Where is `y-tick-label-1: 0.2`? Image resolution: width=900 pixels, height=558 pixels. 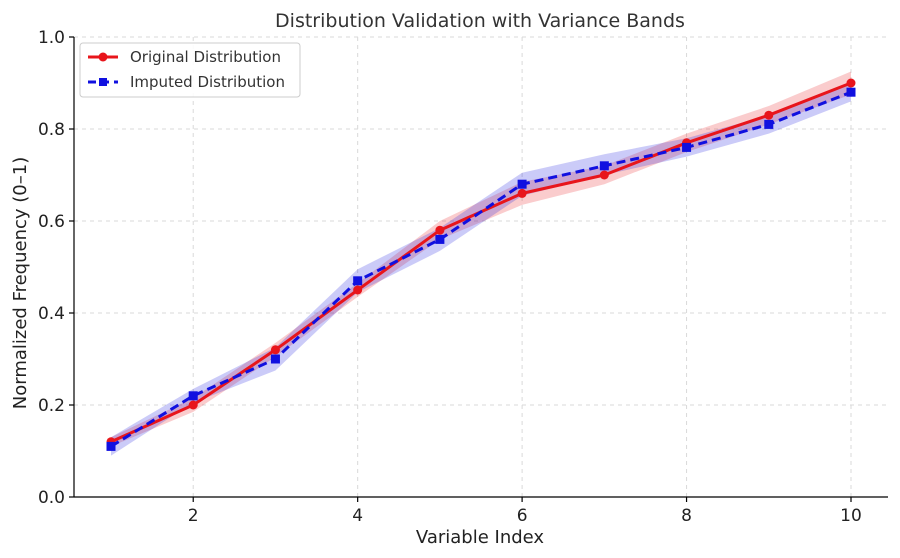
y-tick-label-1: 0.2 is located at coordinates (51, 406).